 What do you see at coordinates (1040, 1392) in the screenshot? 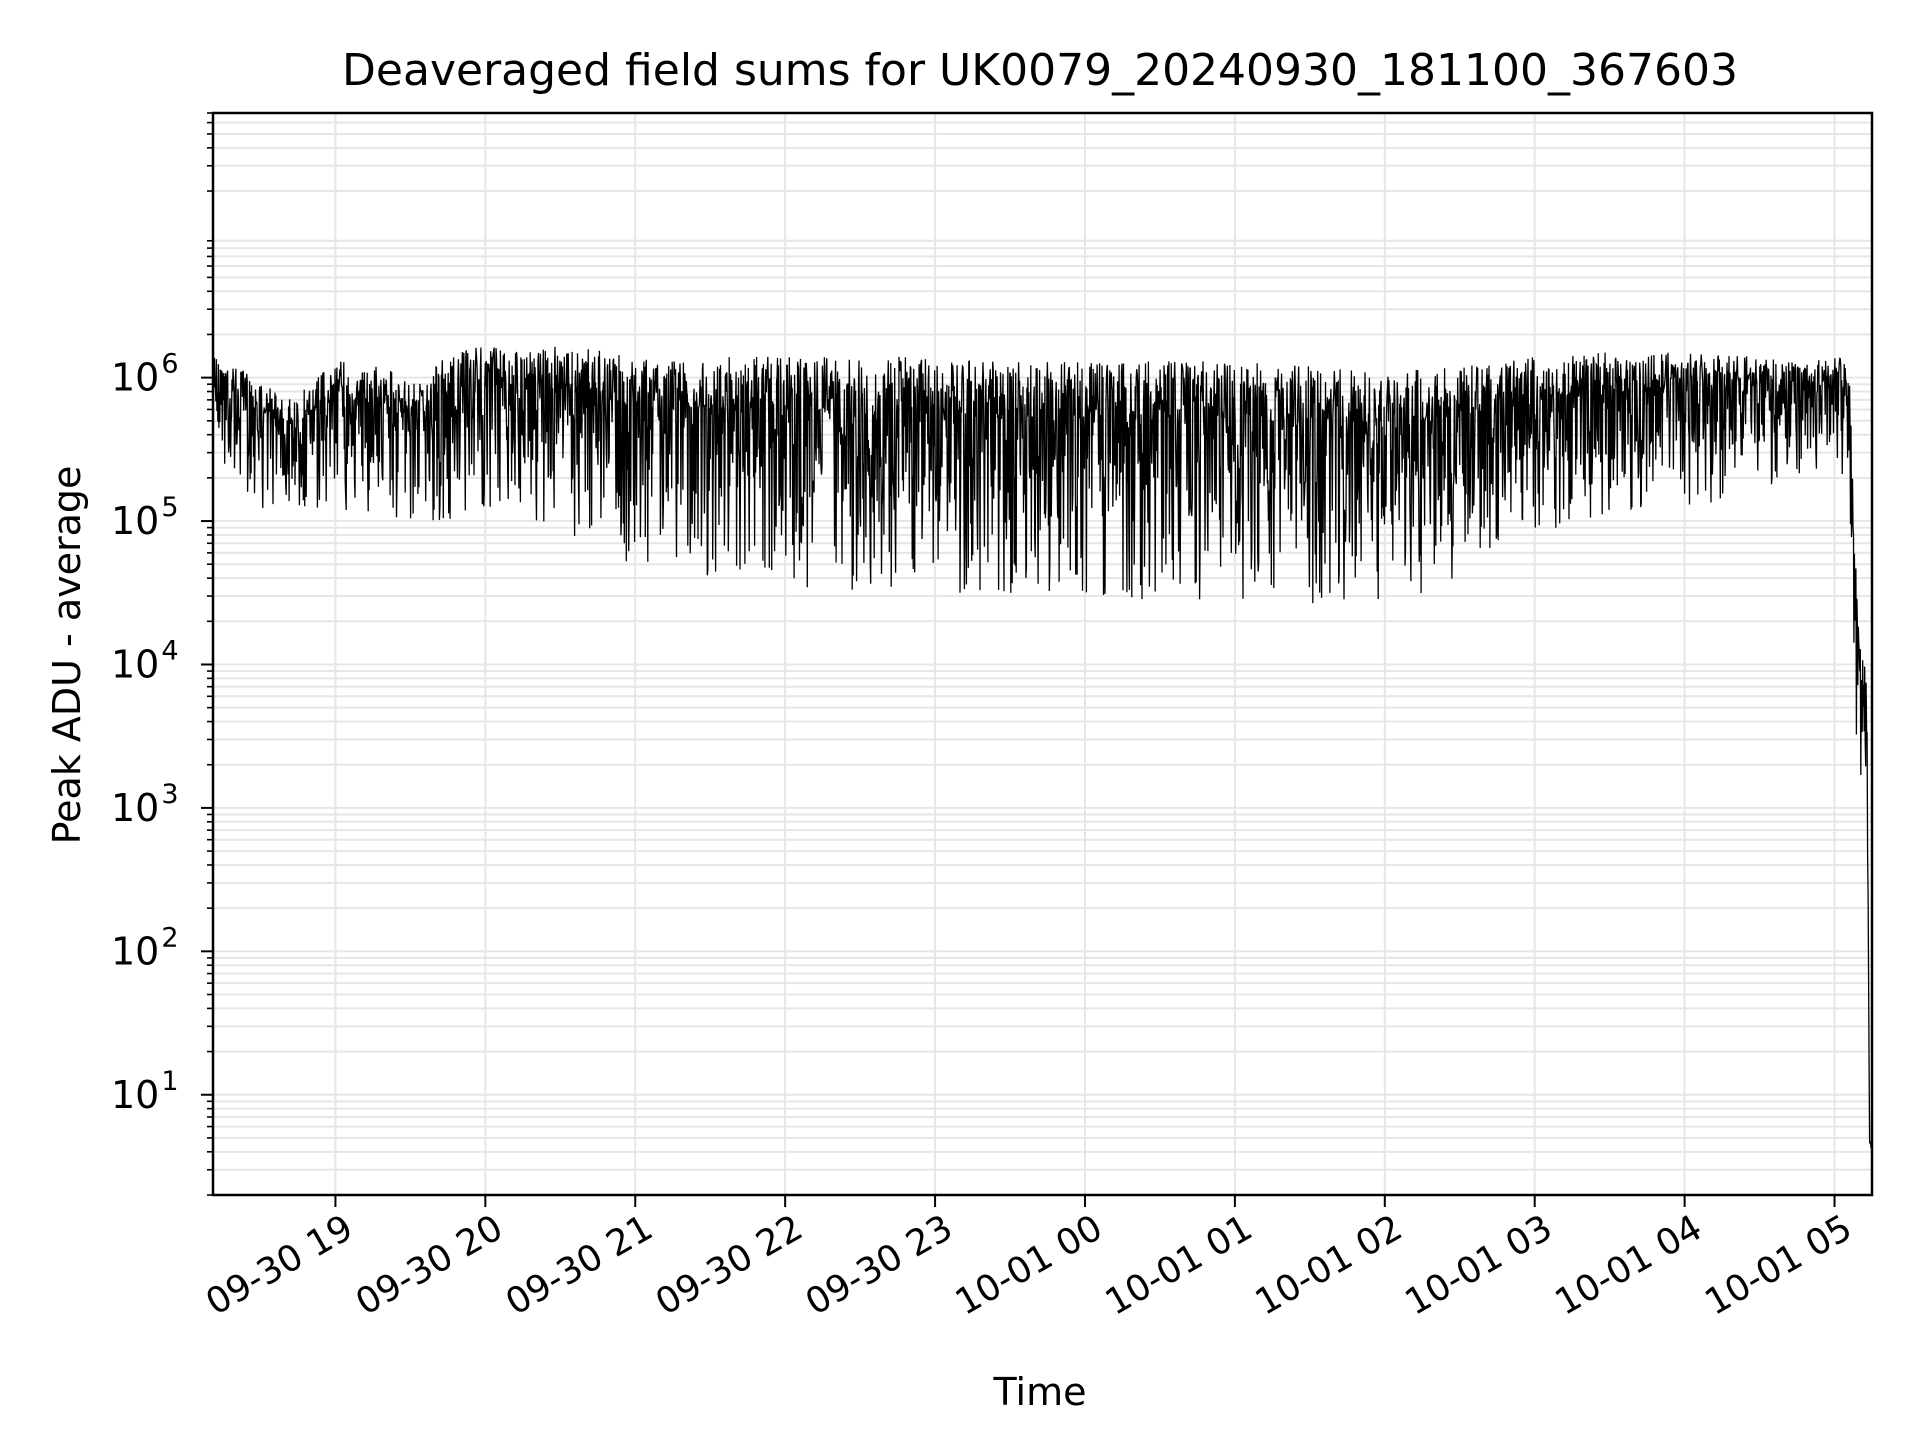
I see `x-axis-label: Time` at bounding box center [1040, 1392].